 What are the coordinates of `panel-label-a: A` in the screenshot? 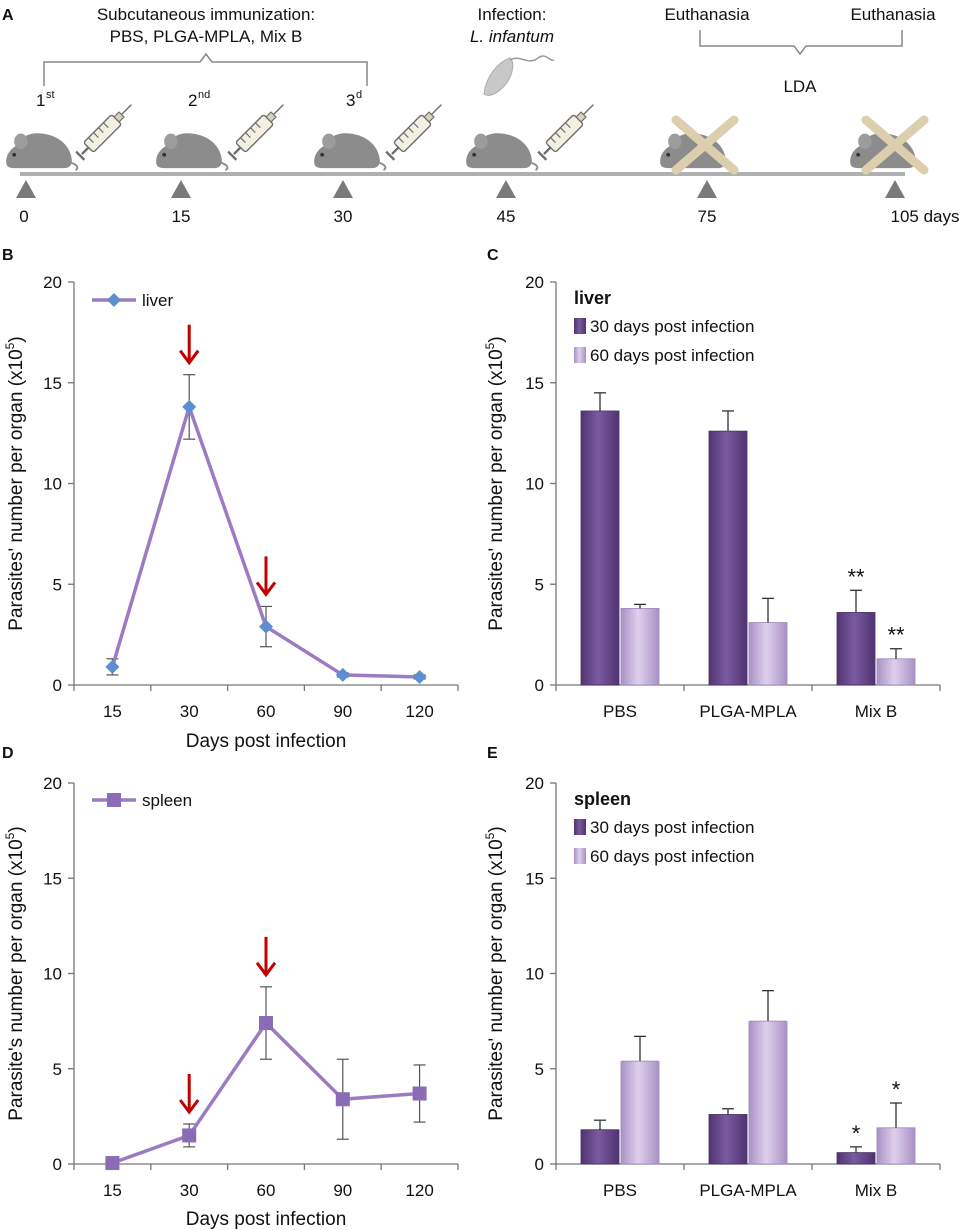 It's located at (8, 15).